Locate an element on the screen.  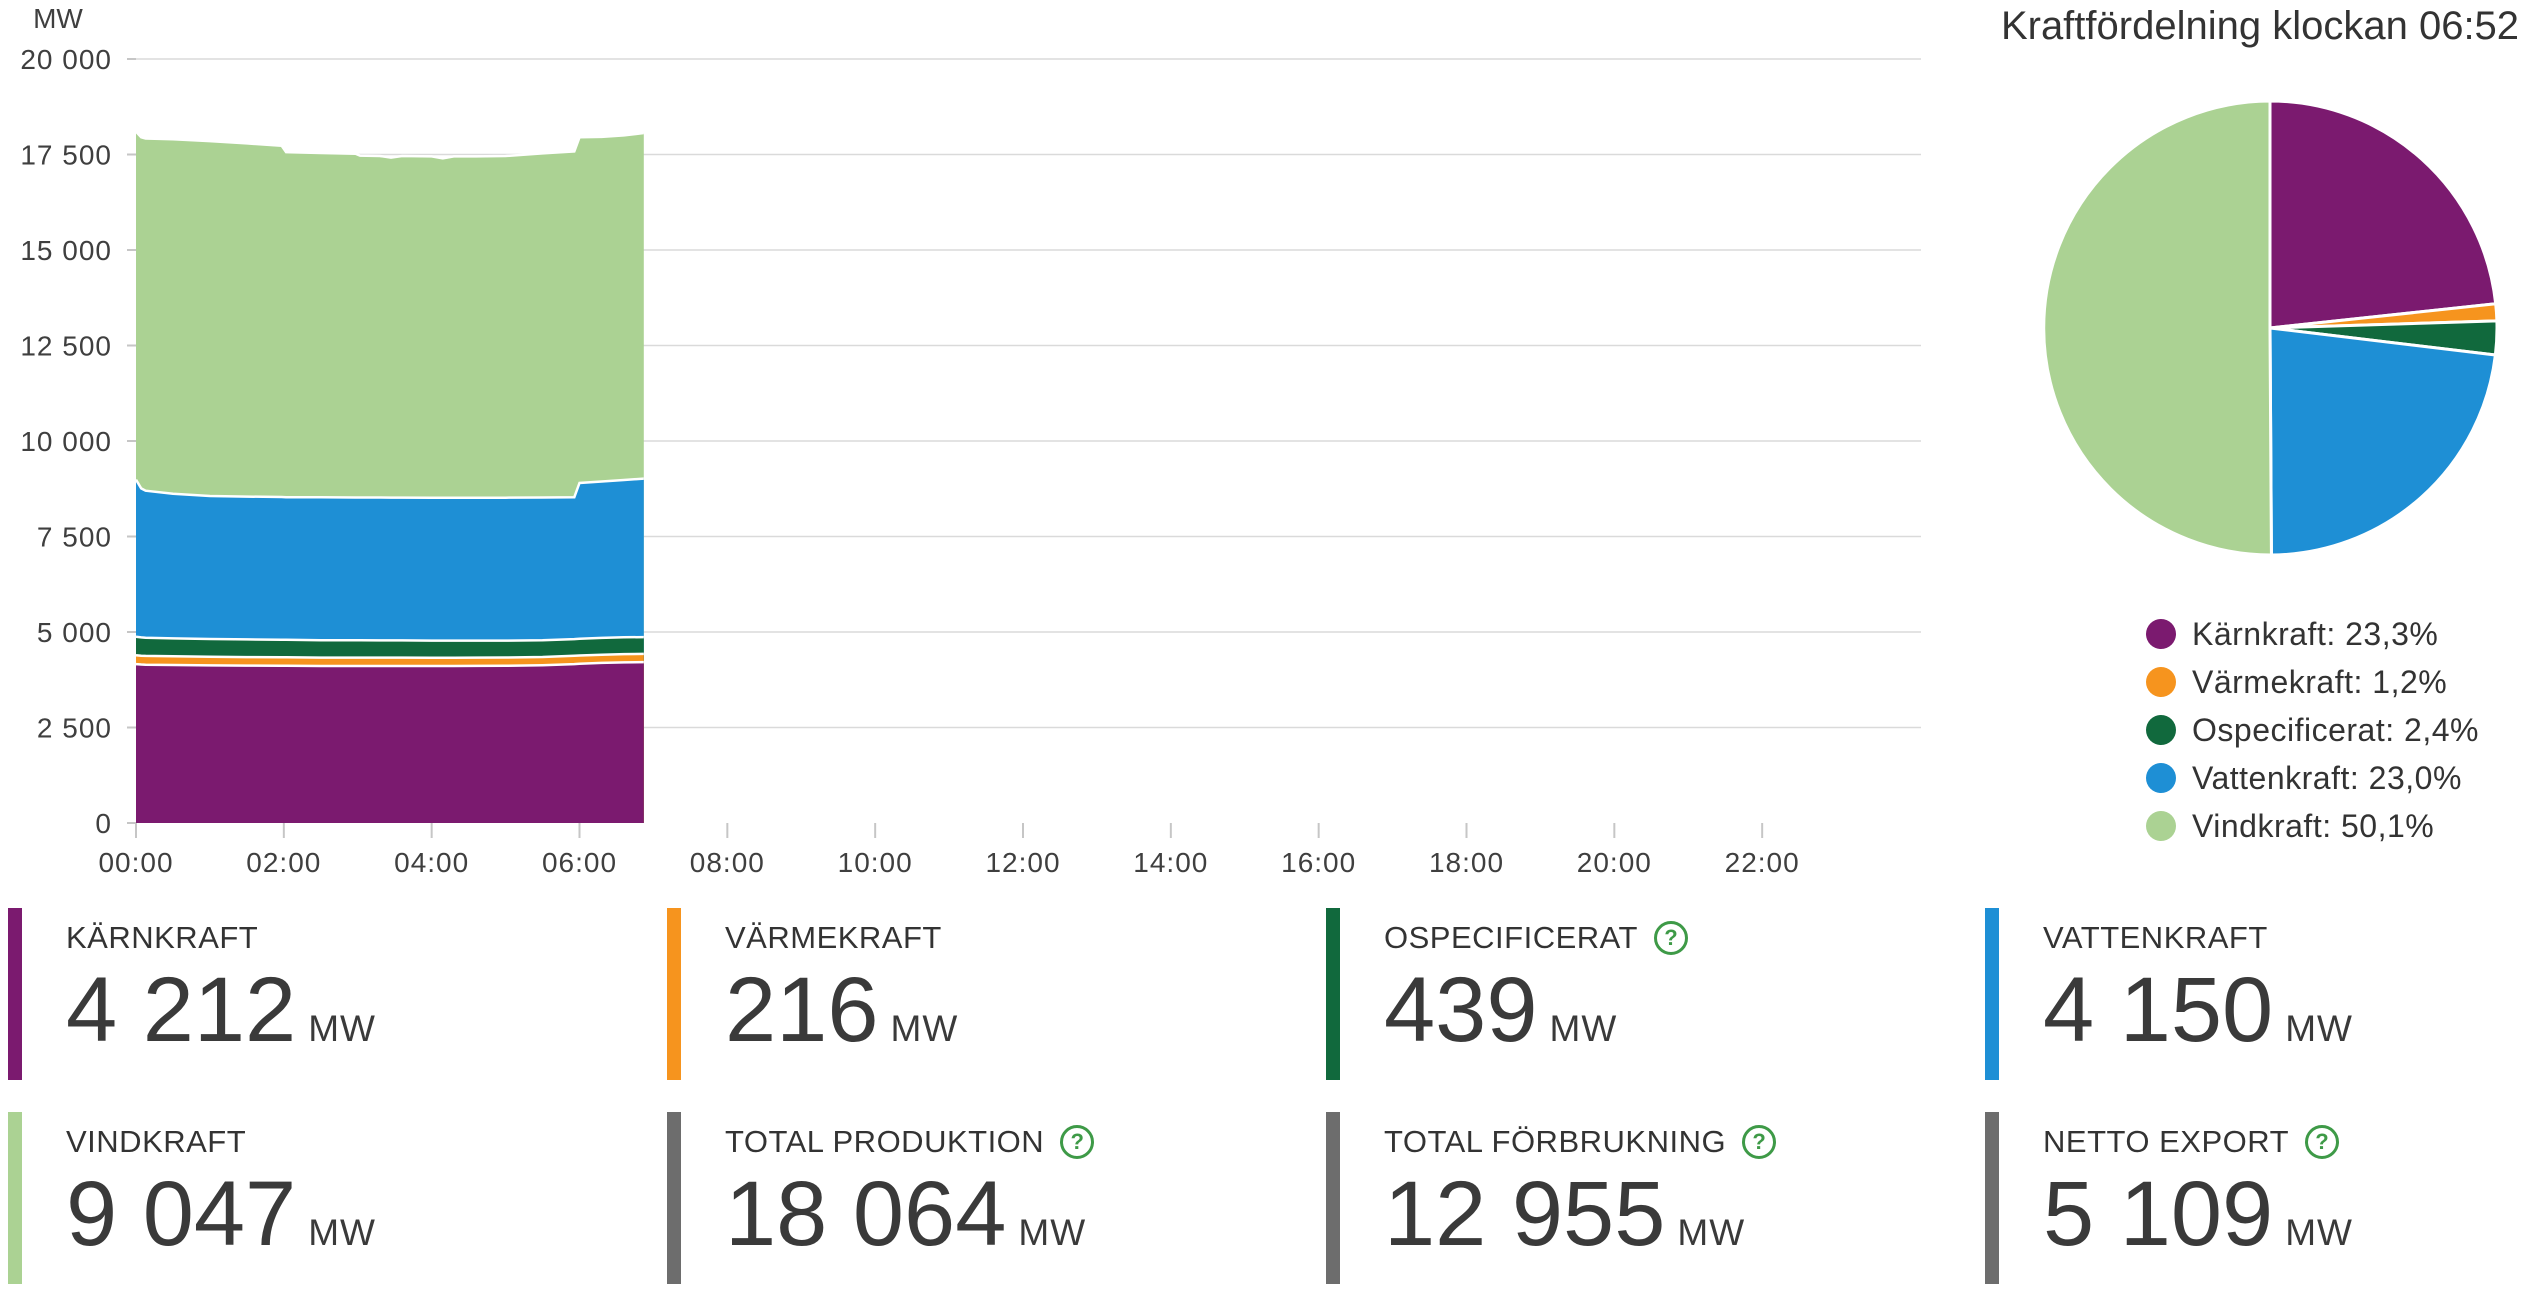
card-vindkraft: VINDKRAFT ? 9 047 MW is located at coordinates (337, 1198).